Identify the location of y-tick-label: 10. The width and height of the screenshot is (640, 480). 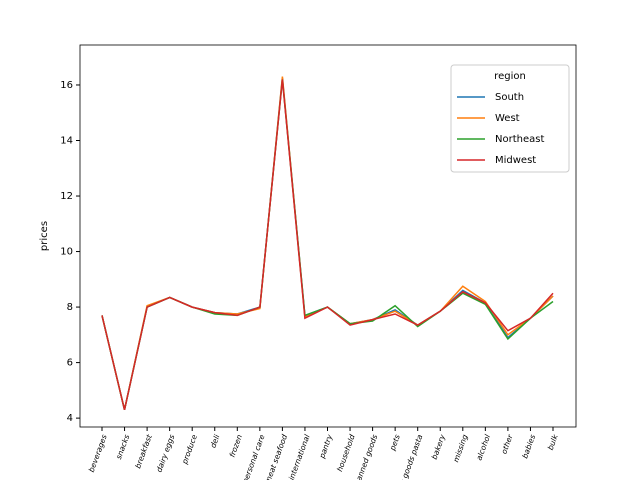
(66, 252).